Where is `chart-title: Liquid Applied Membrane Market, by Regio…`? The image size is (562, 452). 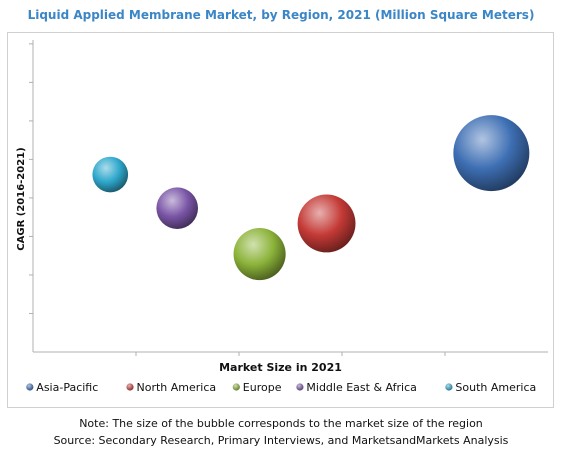 chart-title: Liquid Applied Membrane Market, by Regio… is located at coordinates (281, 15).